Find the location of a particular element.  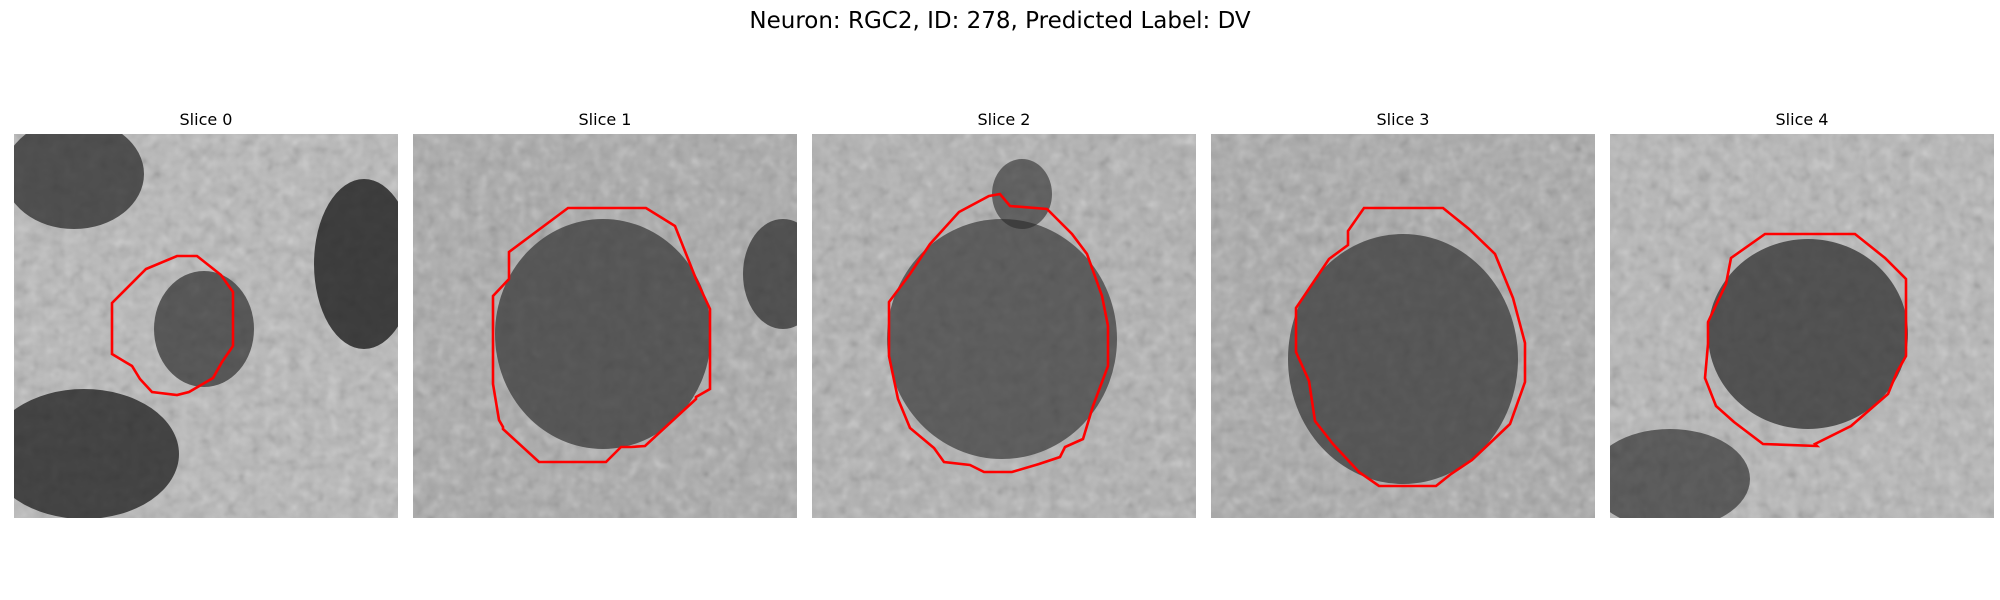

slice-title: Slice 2 is located at coordinates (1004, 119).